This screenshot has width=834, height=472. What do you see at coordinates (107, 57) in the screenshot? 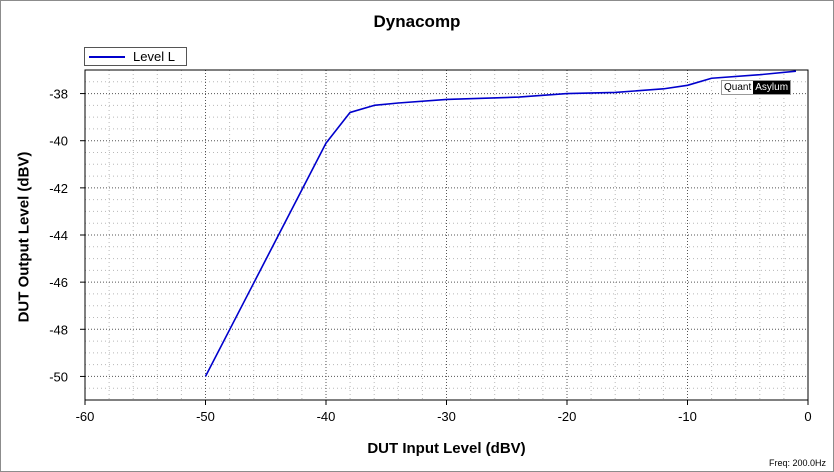
I see `legend-swatch` at bounding box center [107, 57].